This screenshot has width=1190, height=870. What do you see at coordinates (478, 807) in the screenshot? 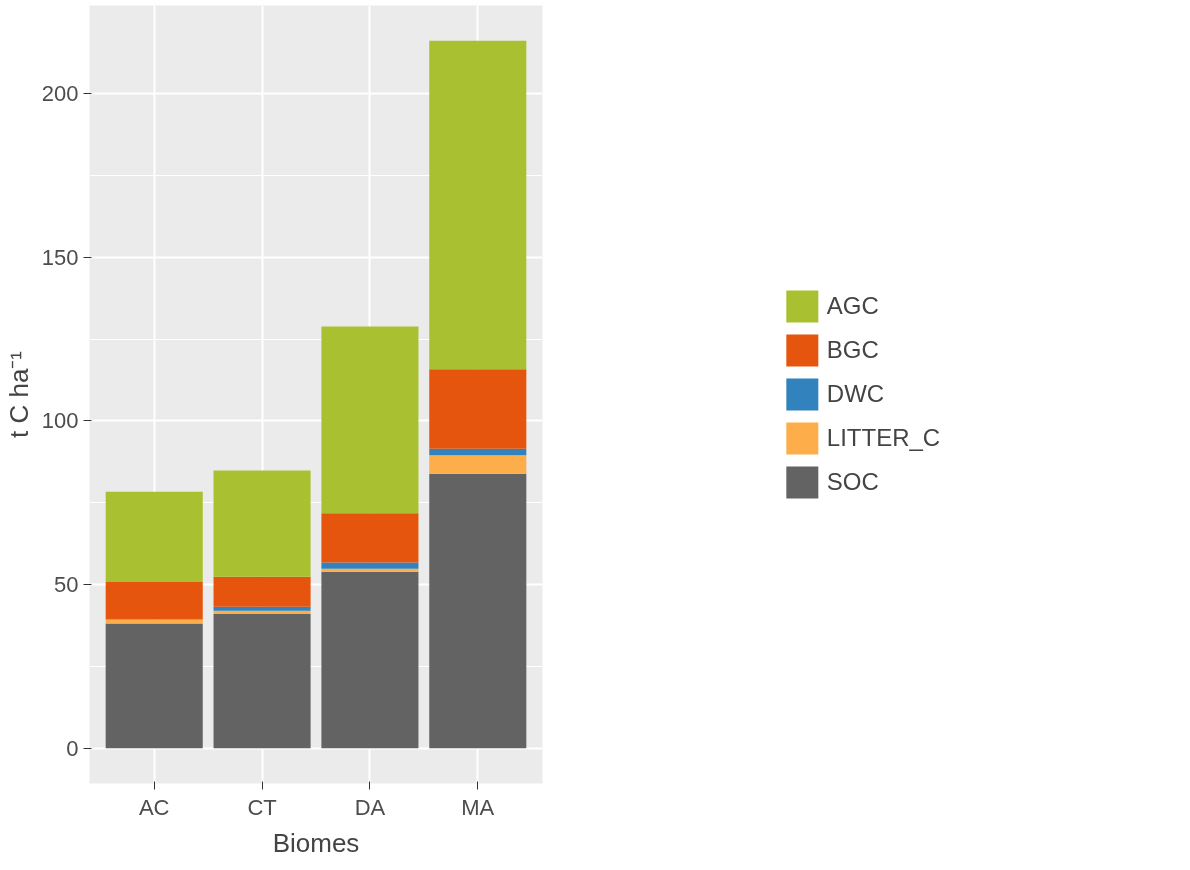
I see `x-tick-label: MA` at bounding box center [478, 807].